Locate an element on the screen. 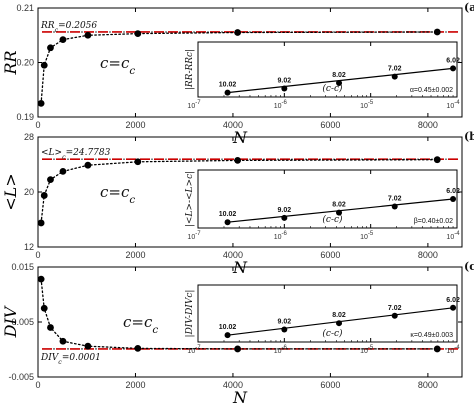  inset-fit-text: κ=0.49±0.003 is located at coordinates (431, 335).